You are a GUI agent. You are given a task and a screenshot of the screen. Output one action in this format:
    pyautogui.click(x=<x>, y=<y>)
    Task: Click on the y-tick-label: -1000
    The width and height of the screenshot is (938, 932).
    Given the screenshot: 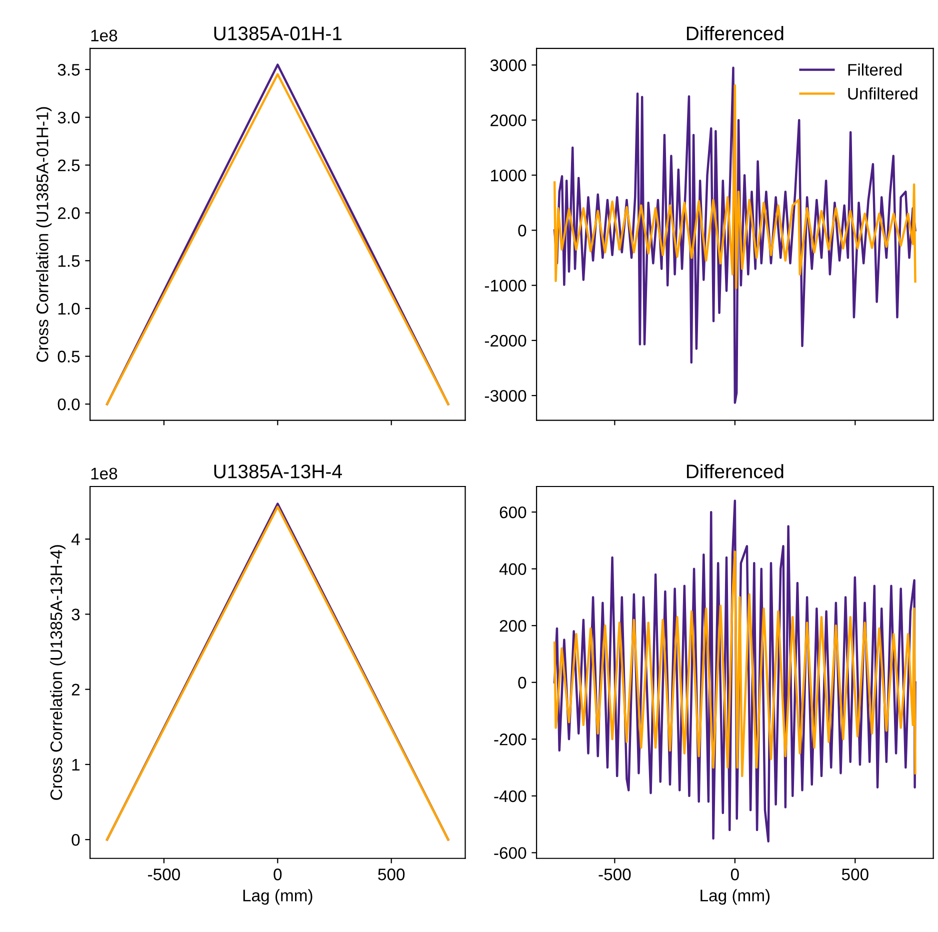 What is the action you would take?
    pyautogui.click(x=505, y=286)
    